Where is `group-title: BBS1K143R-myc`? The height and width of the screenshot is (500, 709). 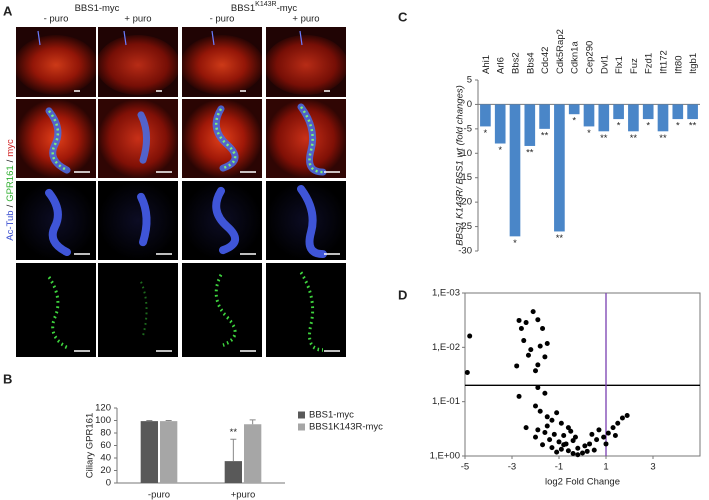 group-title: BBS1K143R-myc is located at coordinates (264, 7).